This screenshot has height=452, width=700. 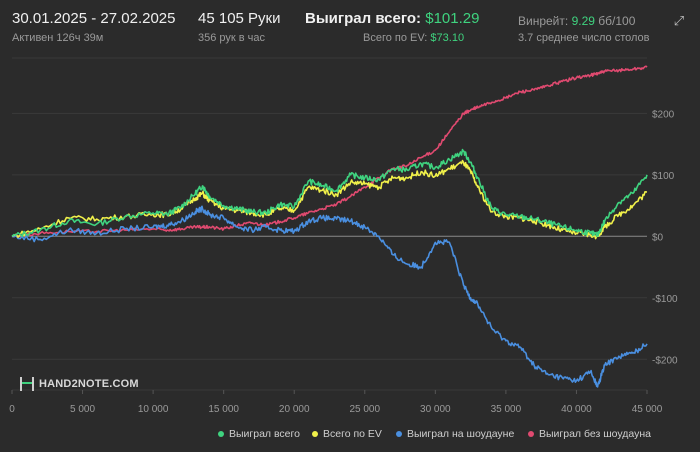 I want to click on legend-item-showdown: Выиграл на шоудауне, so click(x=455, y=434).